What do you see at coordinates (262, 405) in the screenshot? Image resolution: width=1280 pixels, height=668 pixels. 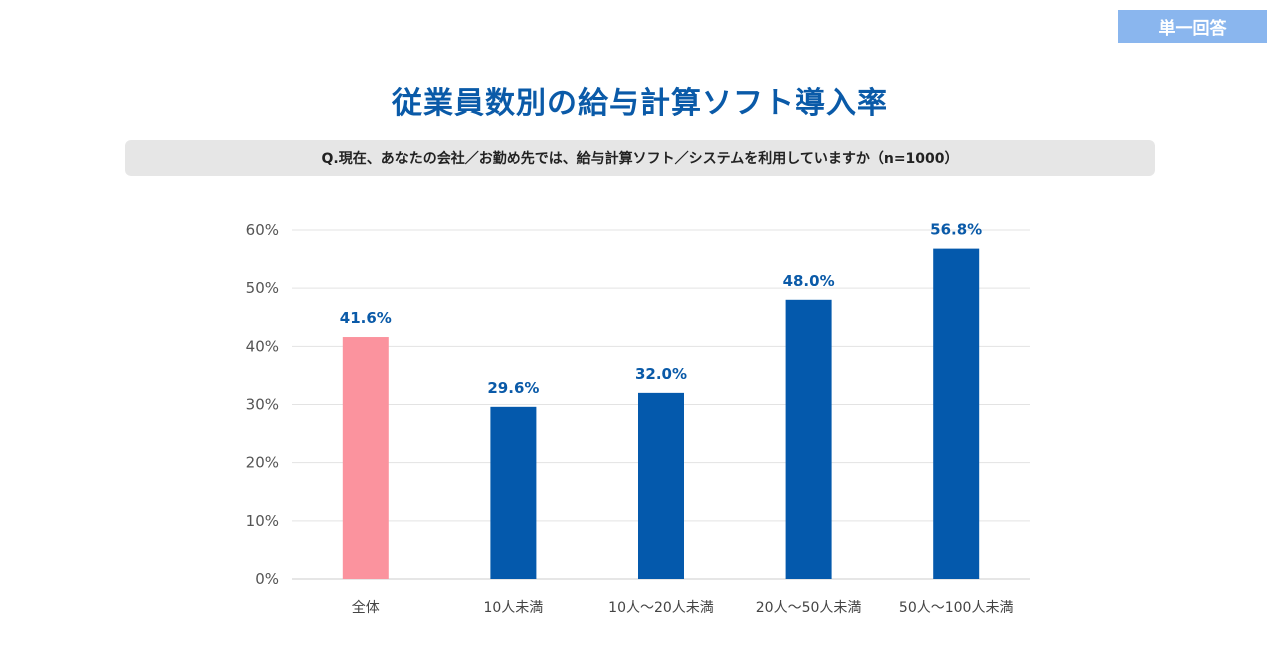 I see `y-tick-label: 30%` at bounding box center [262, 405].